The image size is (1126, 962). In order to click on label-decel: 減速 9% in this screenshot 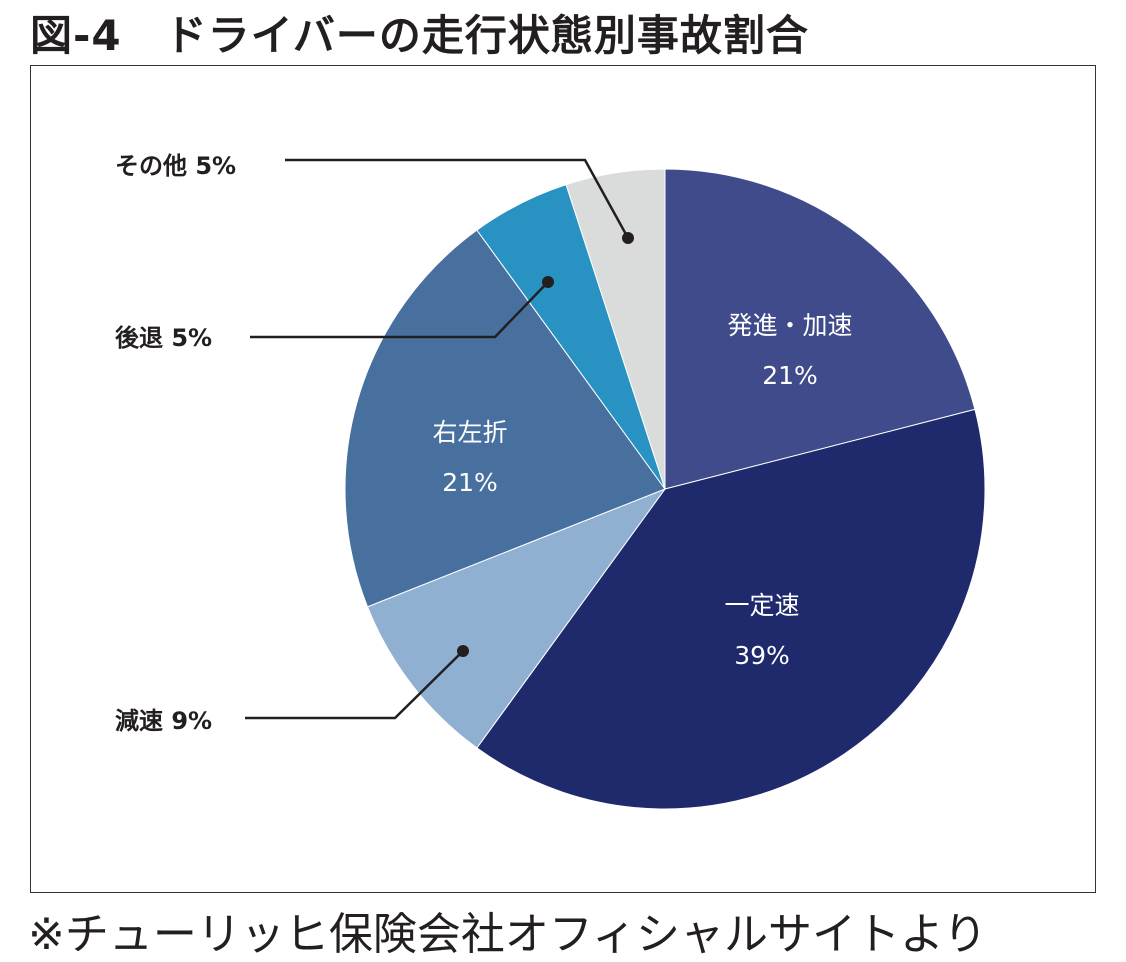, I will do `click(163, 721)`.